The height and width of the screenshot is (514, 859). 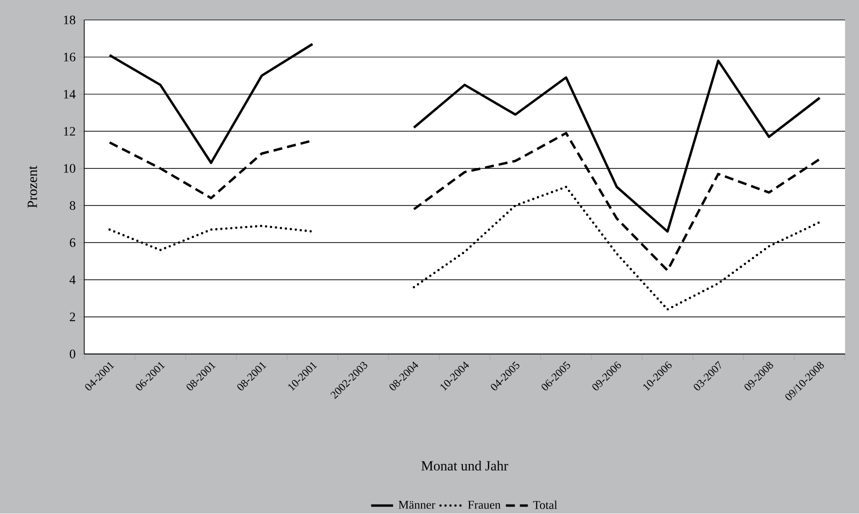 I want to click on y-tick-label: 0, so click(x=73, y=354).